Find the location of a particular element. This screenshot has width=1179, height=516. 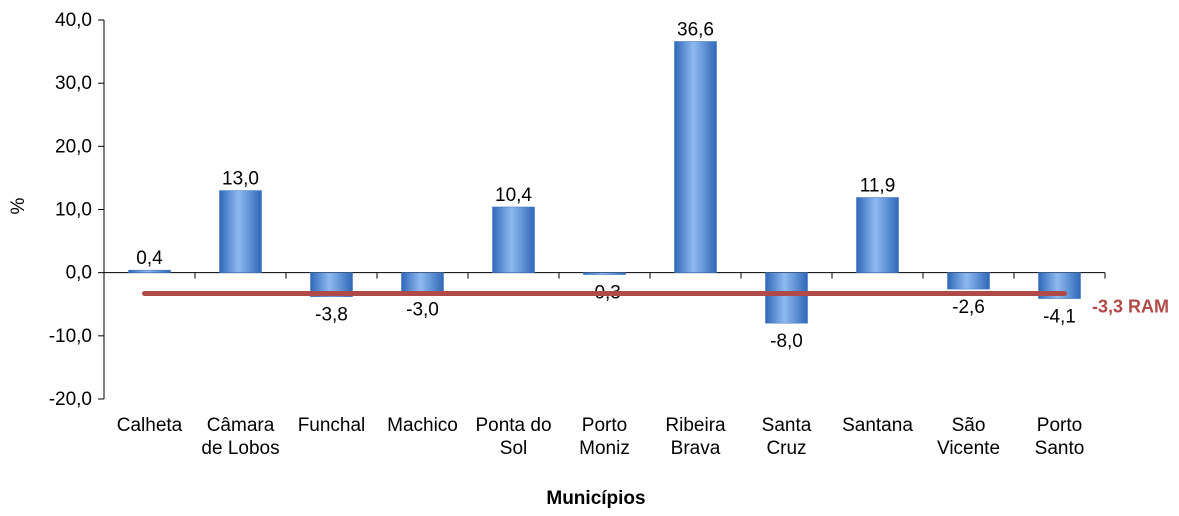

x-tick-label: Ponta do Sol is located at coordinates (513, 437).